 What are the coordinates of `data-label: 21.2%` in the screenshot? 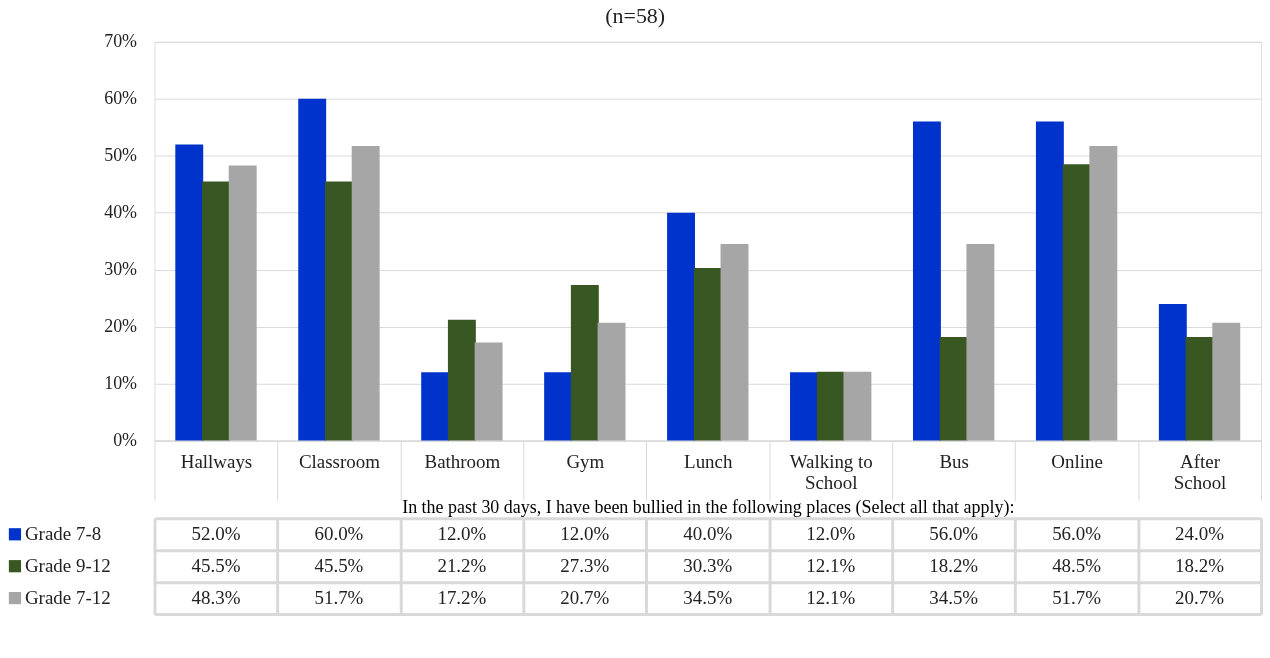 It's located at (462, 566).